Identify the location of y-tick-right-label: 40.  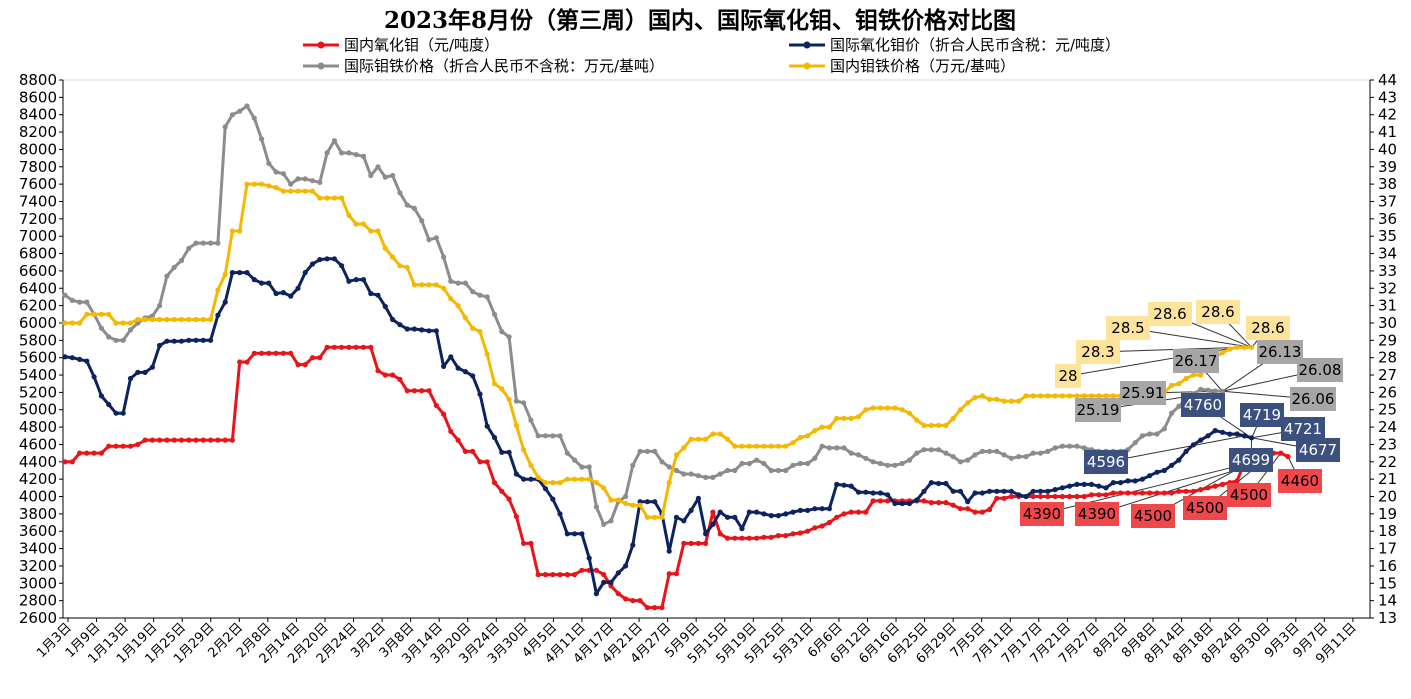
(1387, 149).